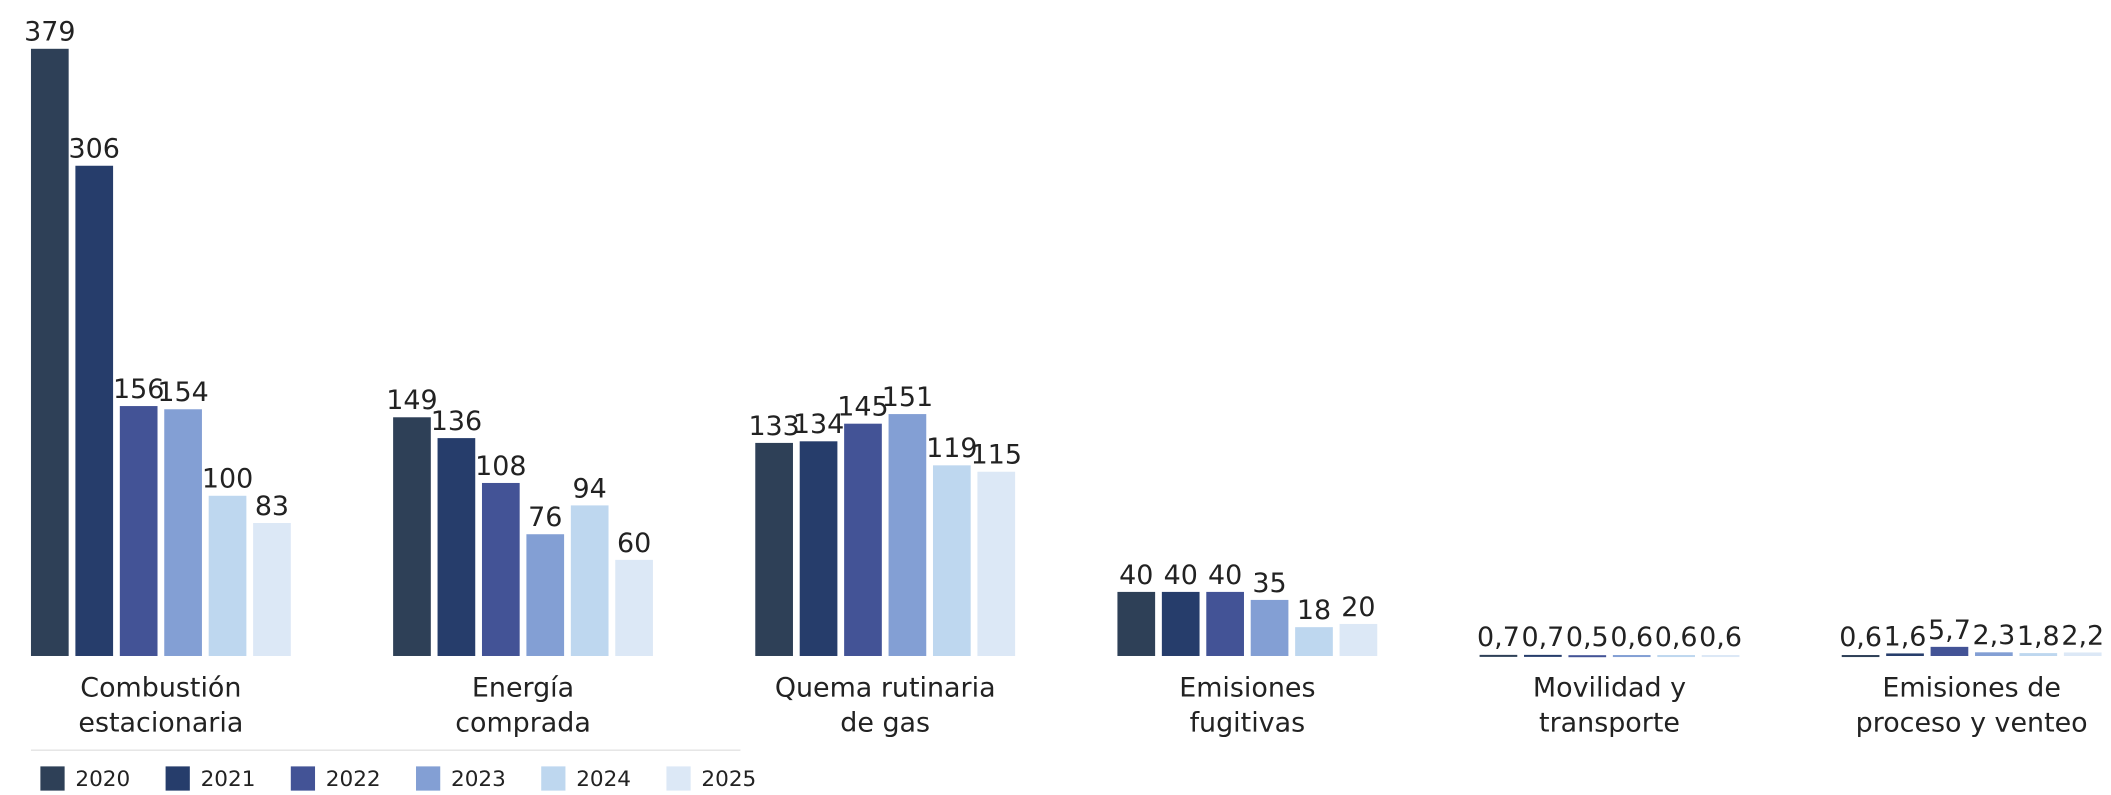 The image size is (2111, 795). I want to click on data-label: 306, so click(94, 149).